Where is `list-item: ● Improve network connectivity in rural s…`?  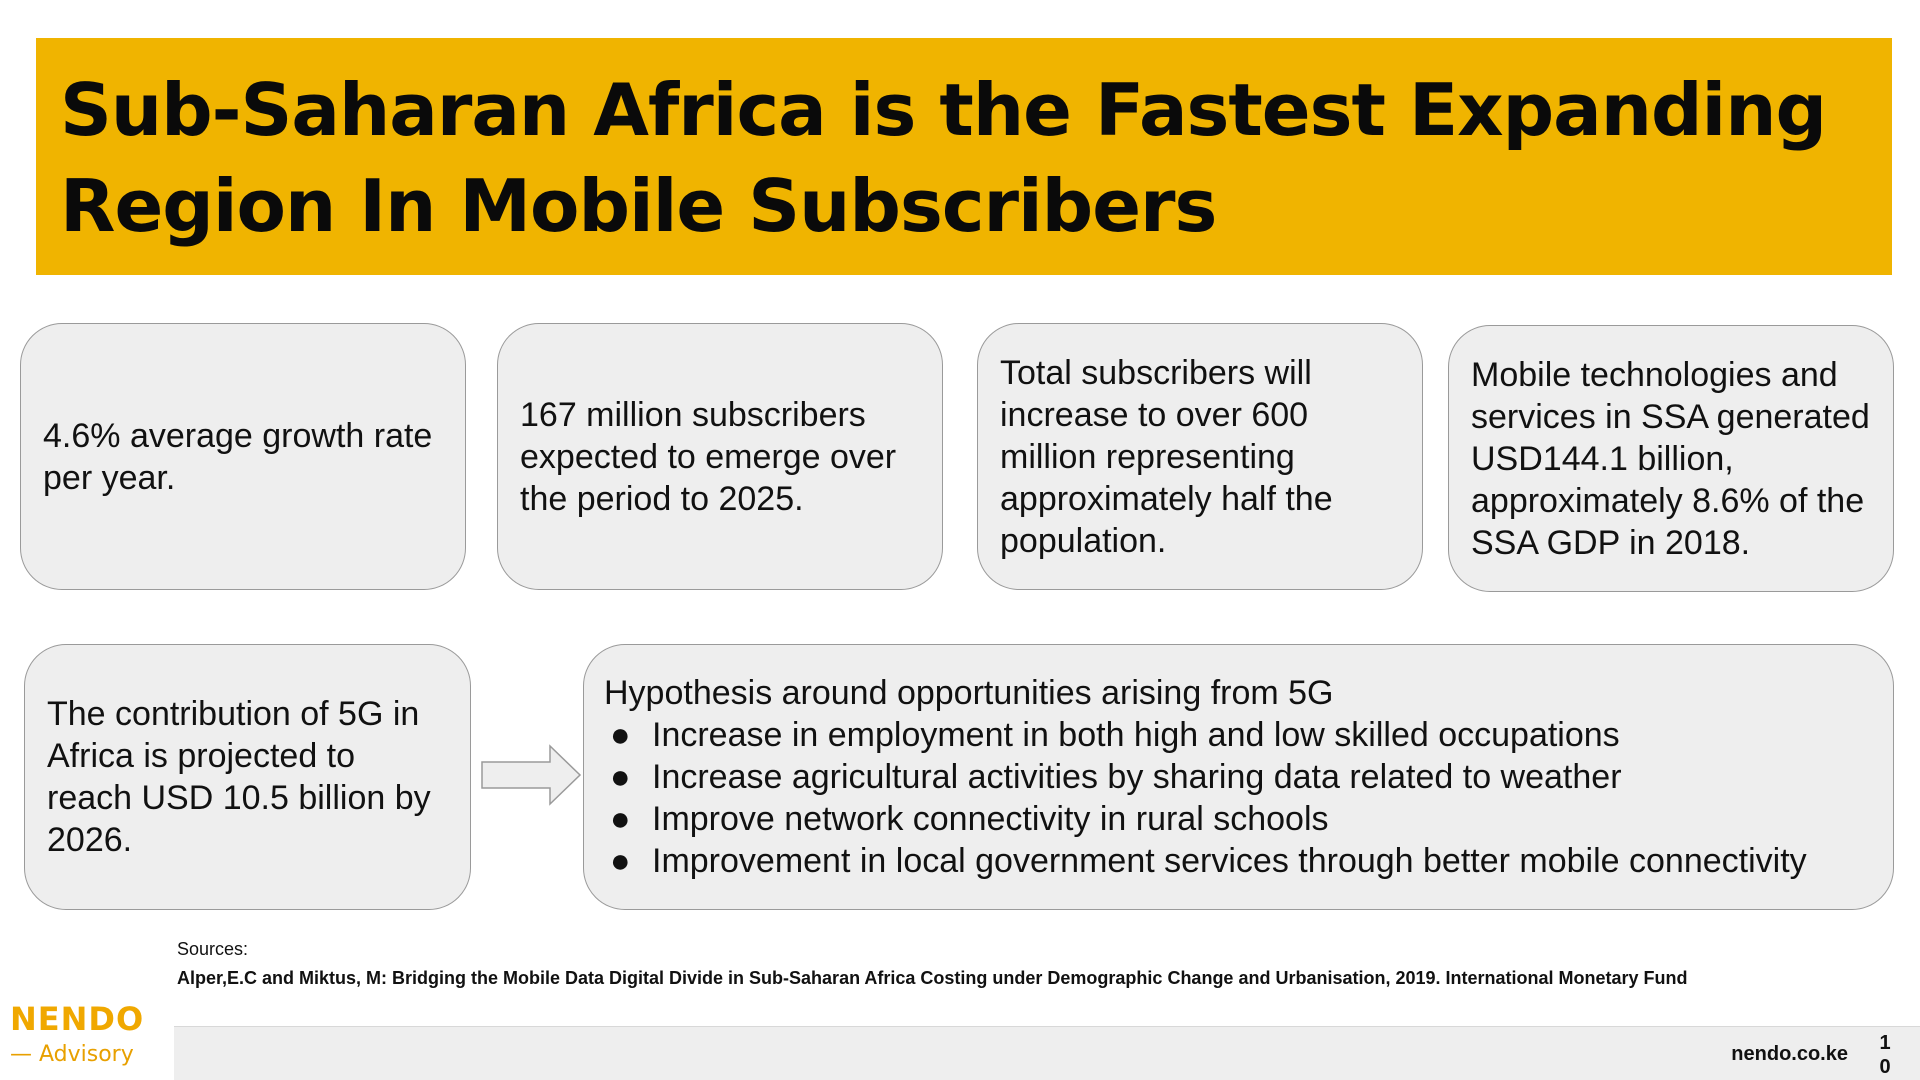
list-item: ● Improve network connectivity in rural s… is located at coordinates (1238, 819).